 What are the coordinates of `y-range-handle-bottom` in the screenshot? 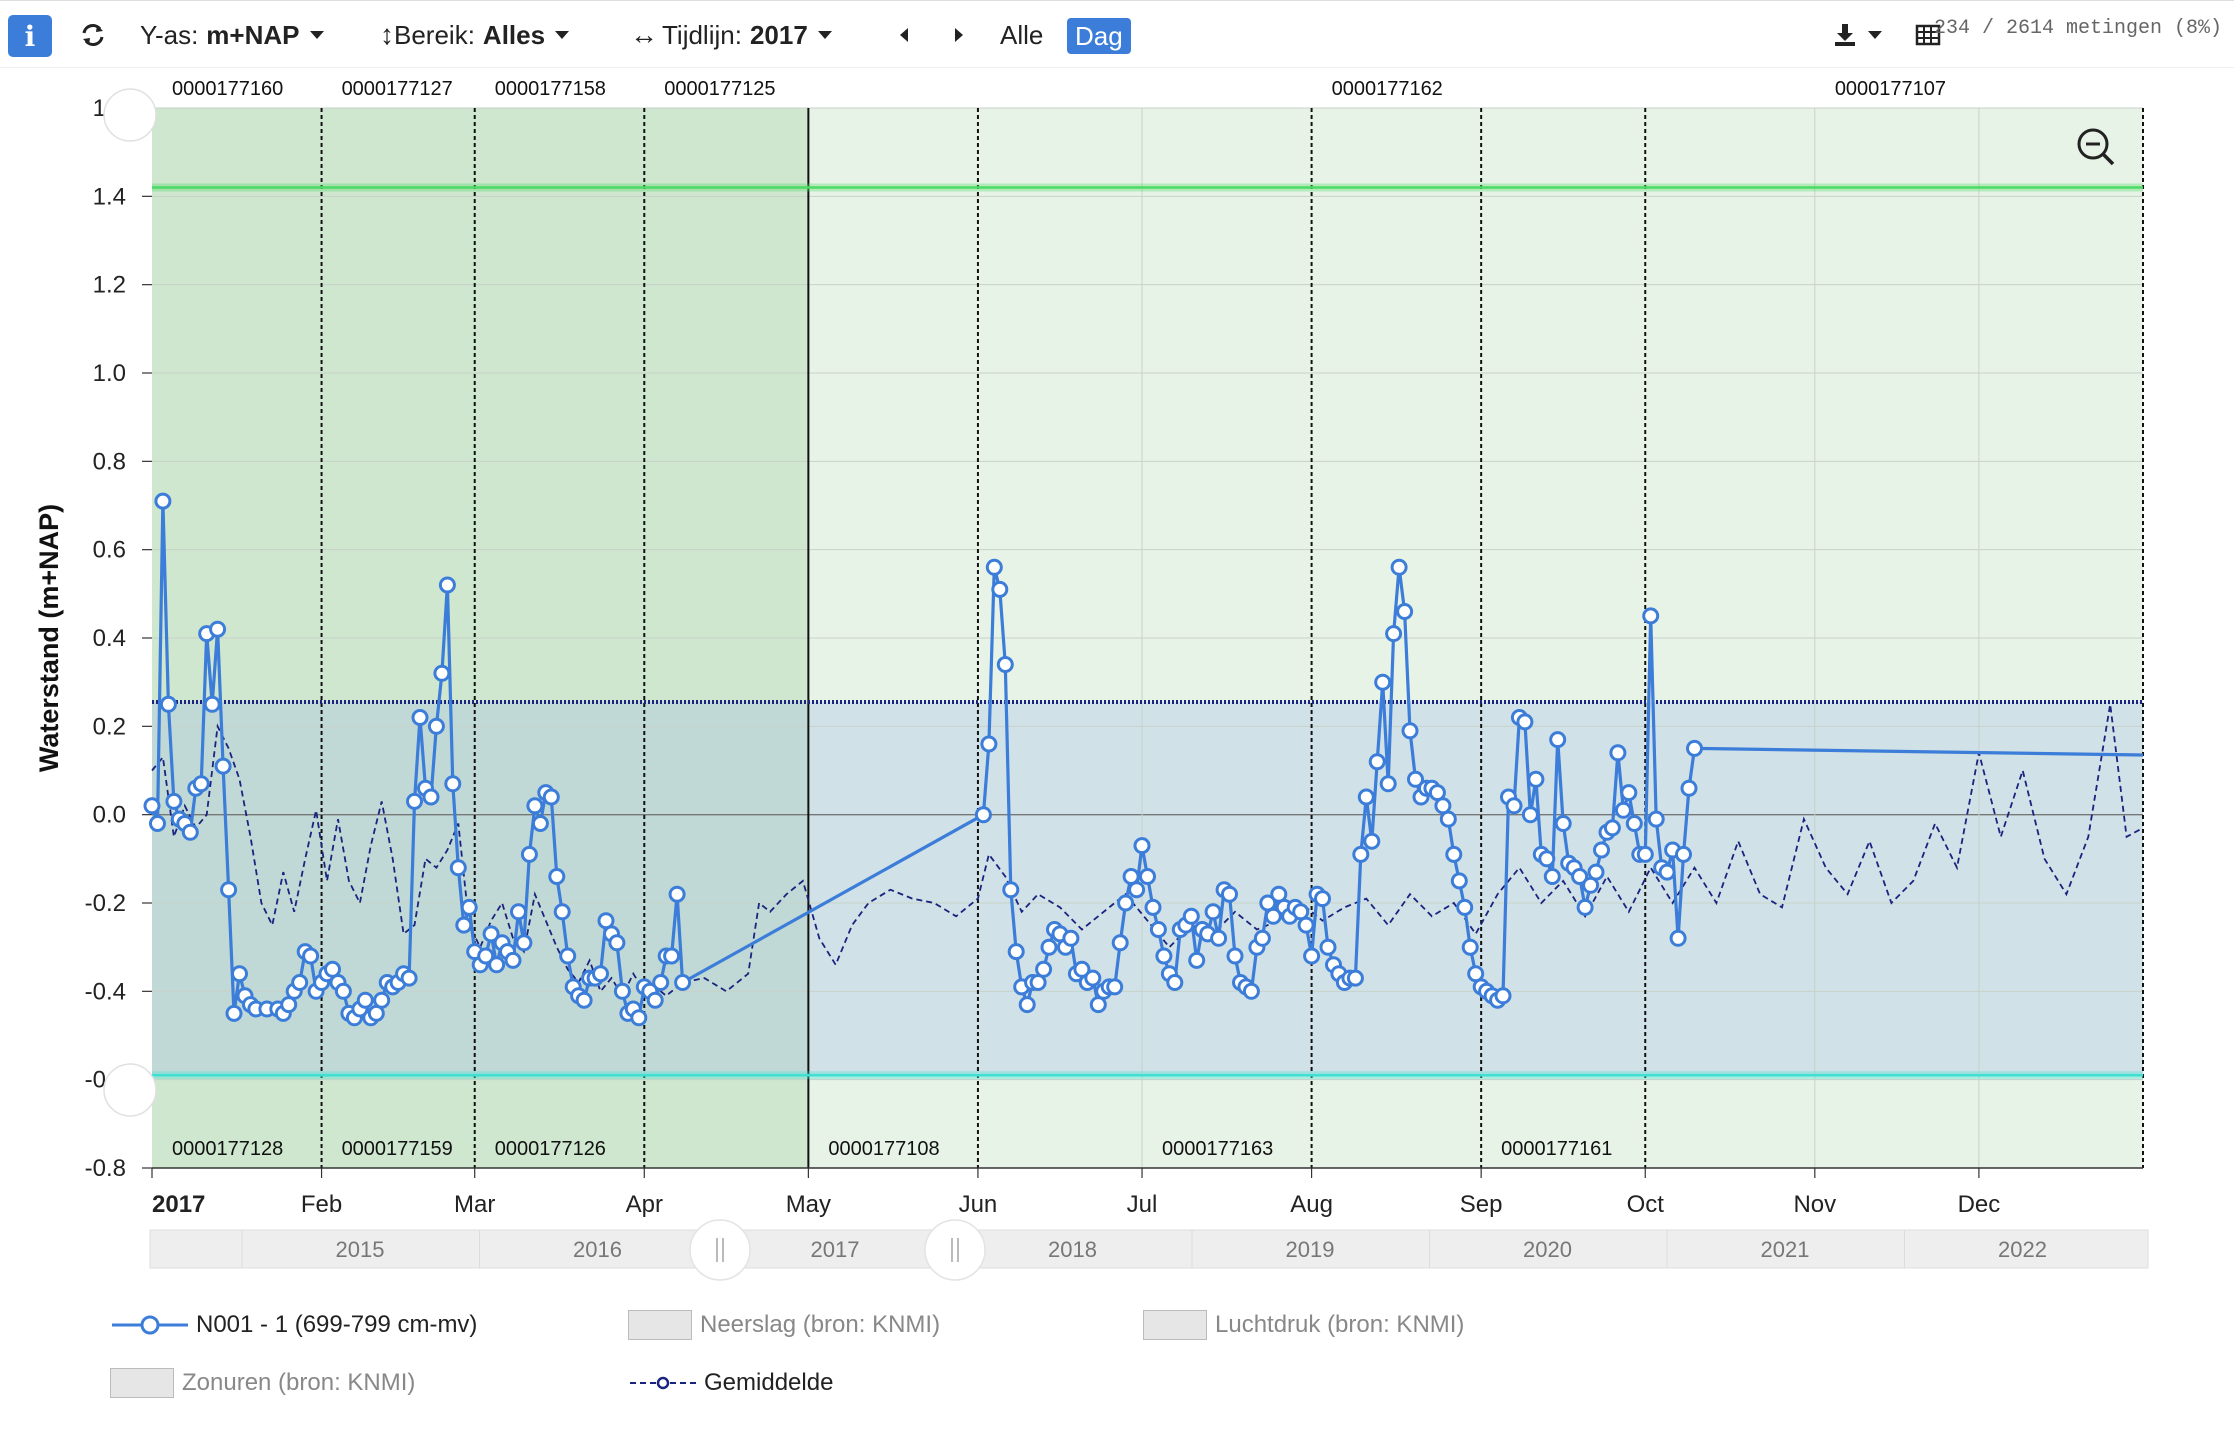 It's located at (130, 1090).